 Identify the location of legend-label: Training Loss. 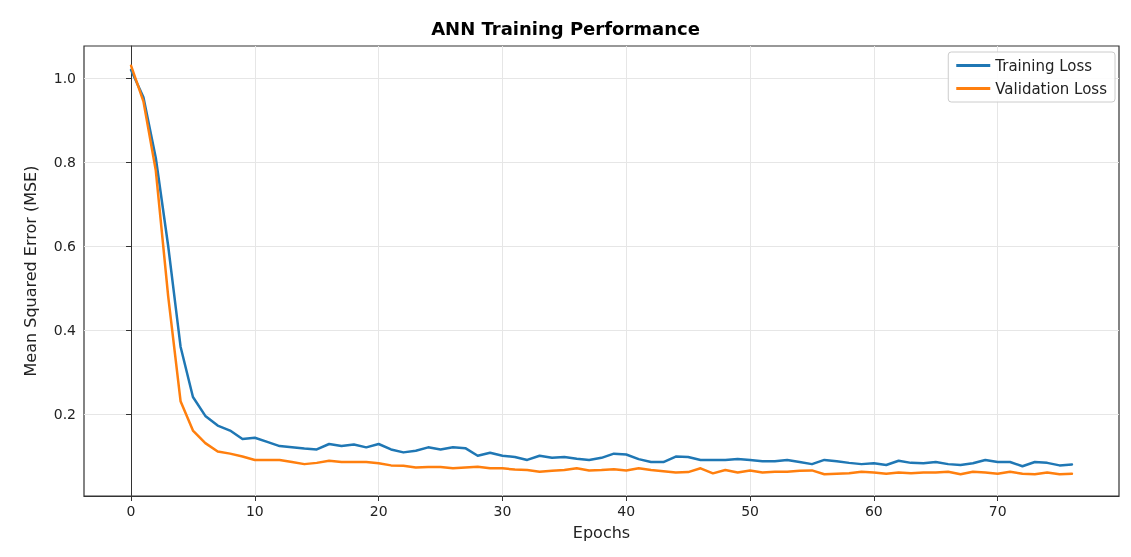
(1043, 65).